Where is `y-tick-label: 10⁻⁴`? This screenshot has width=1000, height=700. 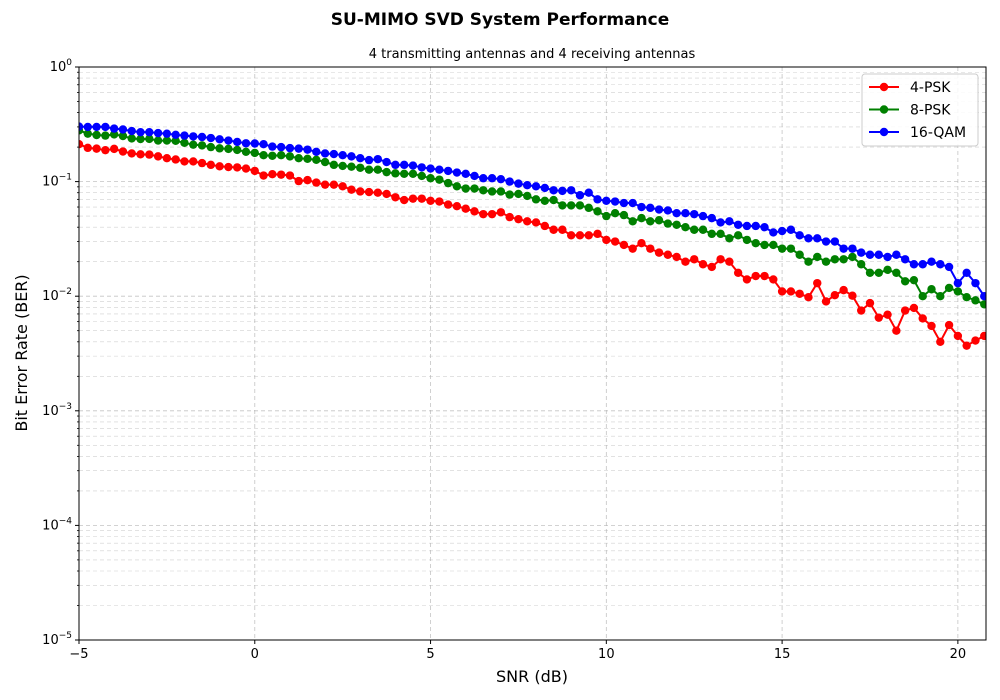 y-tick-label: 10⁻⁴ is located at coordinates (57, 524).